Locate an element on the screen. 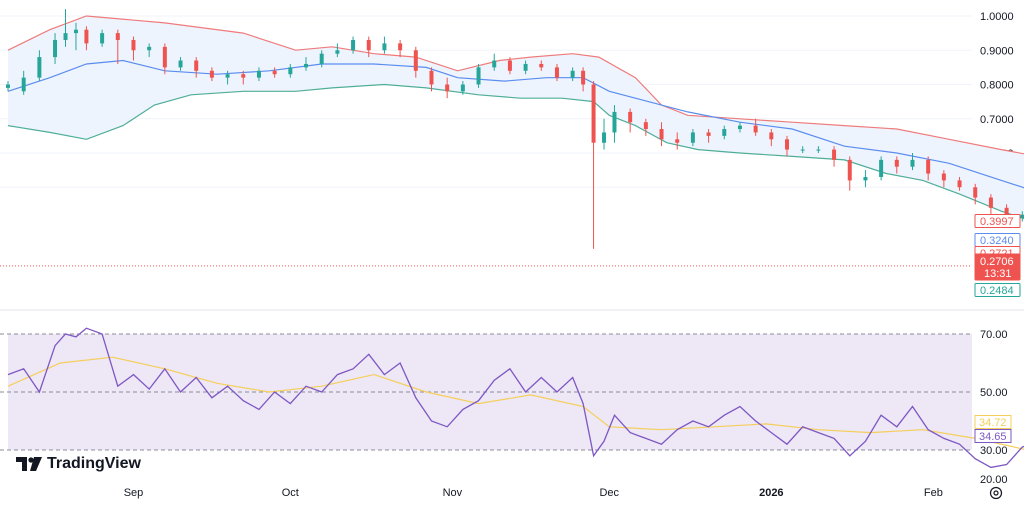 This screenshot has height=515, width=1024. price-tick-label-1: 0.9000 is located at coordinates (997, 51).